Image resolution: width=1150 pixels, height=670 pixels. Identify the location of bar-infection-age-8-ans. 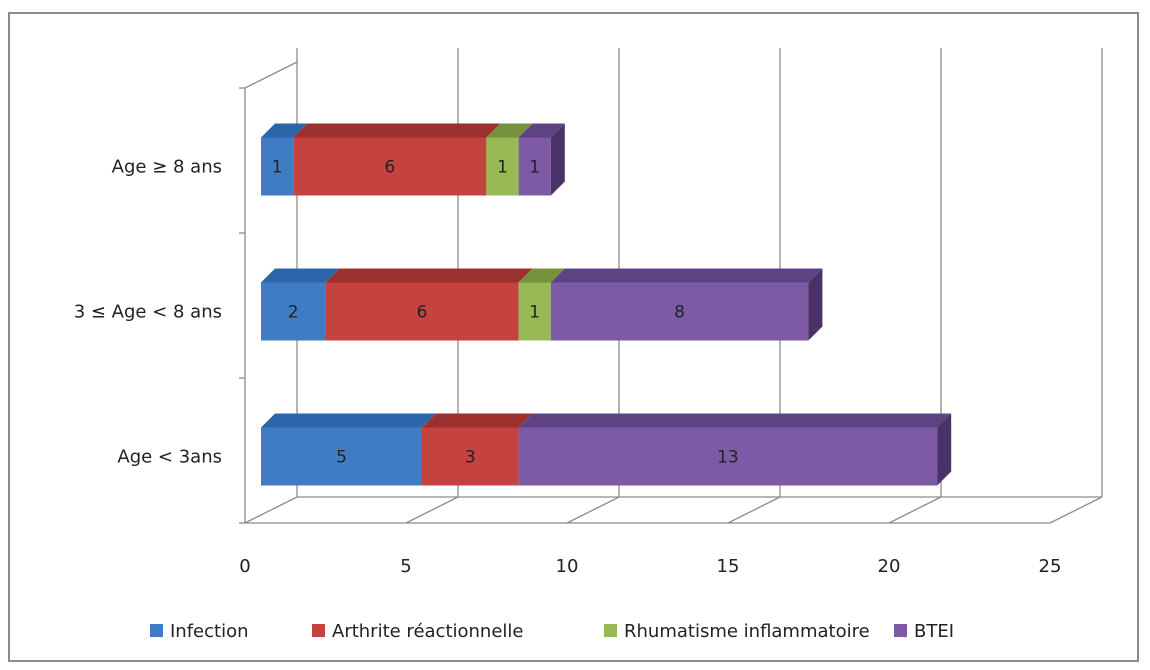
(277, 166).